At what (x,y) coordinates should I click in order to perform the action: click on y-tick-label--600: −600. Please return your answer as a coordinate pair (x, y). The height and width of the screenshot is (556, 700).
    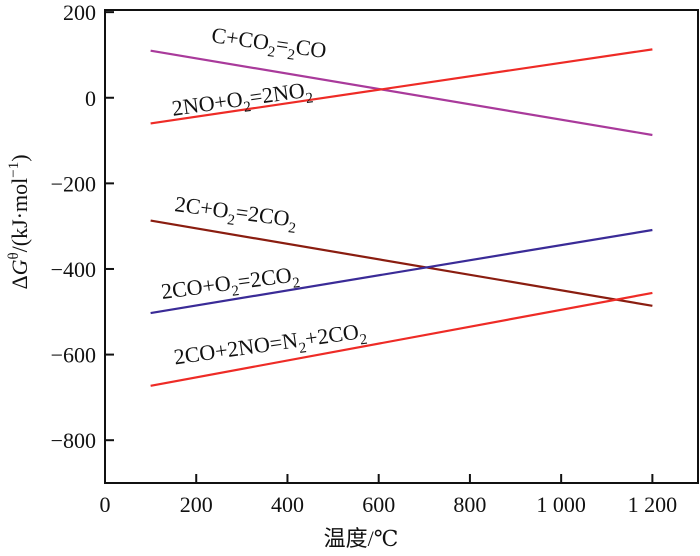
    Looking at the image, I should click on (73, 355).